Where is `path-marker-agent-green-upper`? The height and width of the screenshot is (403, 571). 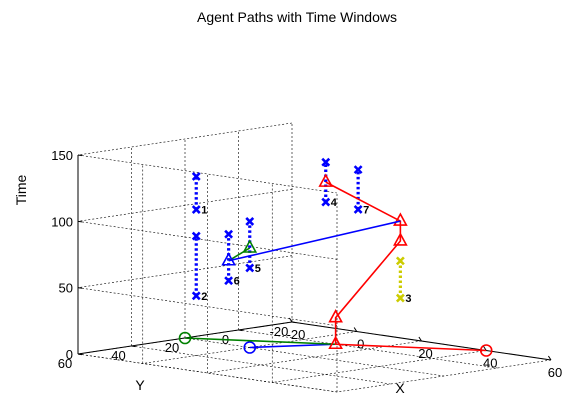 path-marker-agent-green-upper is located at coordinates (250, 246).